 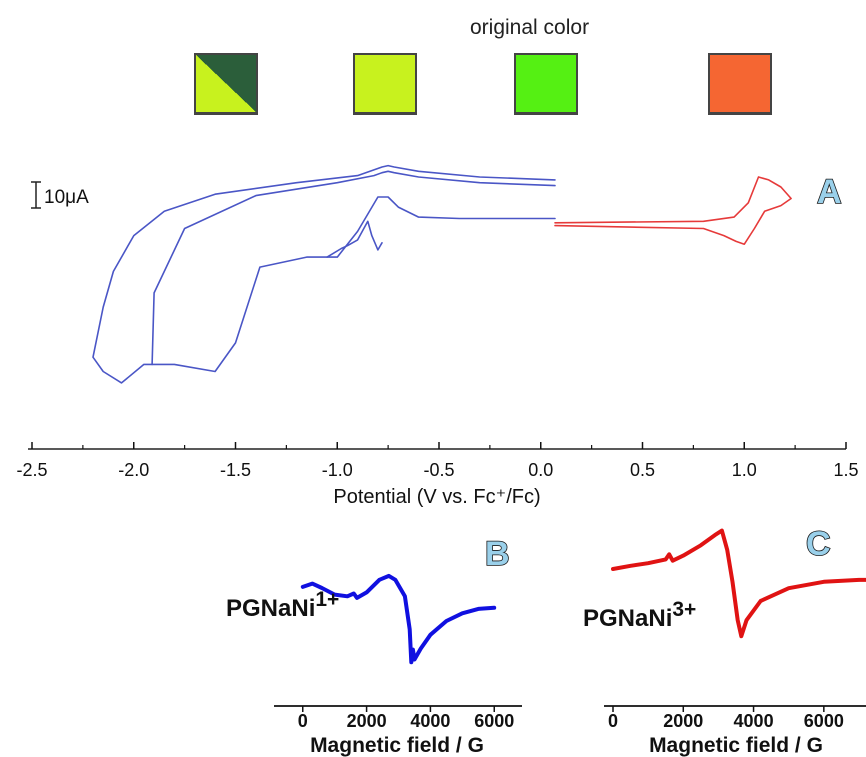 I want to click on x-axis-ticks: -2.5 -2.0 -1.5 -1.0 -0.5 0.0 0.5 1.0 1.5, so click(x=437, y=461).